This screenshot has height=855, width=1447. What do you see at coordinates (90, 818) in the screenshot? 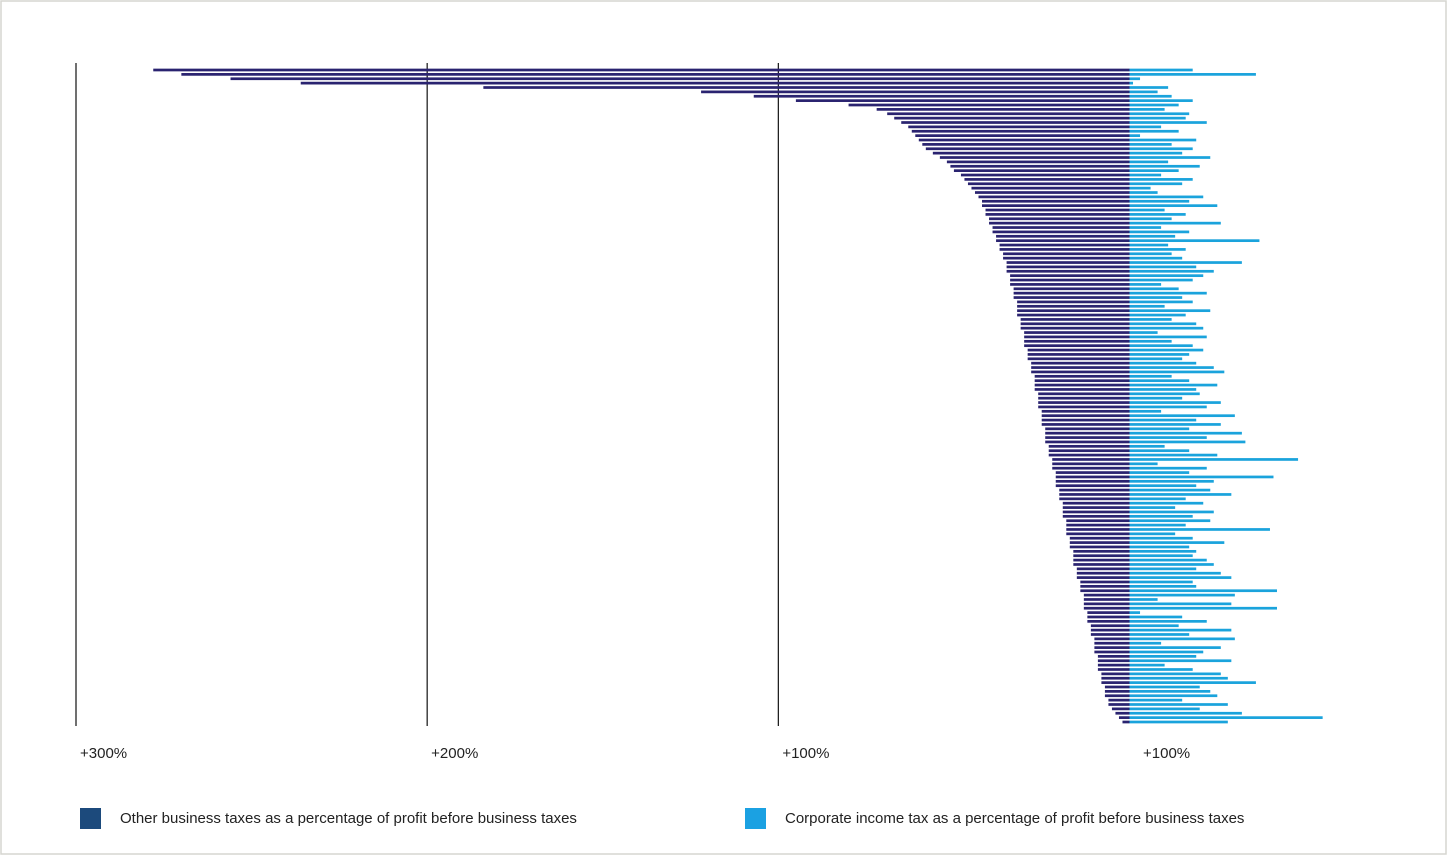
I see `legend-swatch` at bounding box center [90, 818].